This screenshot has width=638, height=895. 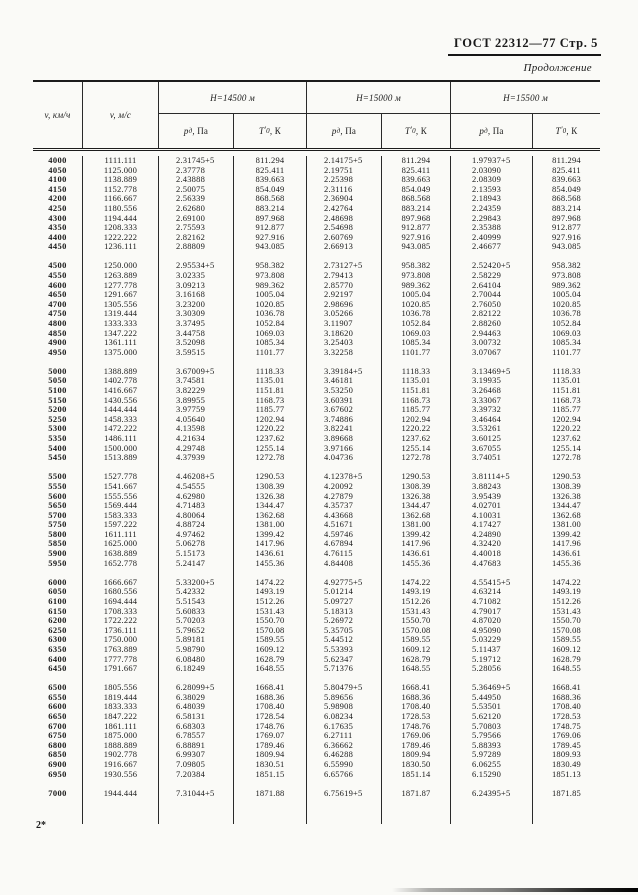 I want to click on row-speed-kmh: 5550, so click(x=58, y=486).